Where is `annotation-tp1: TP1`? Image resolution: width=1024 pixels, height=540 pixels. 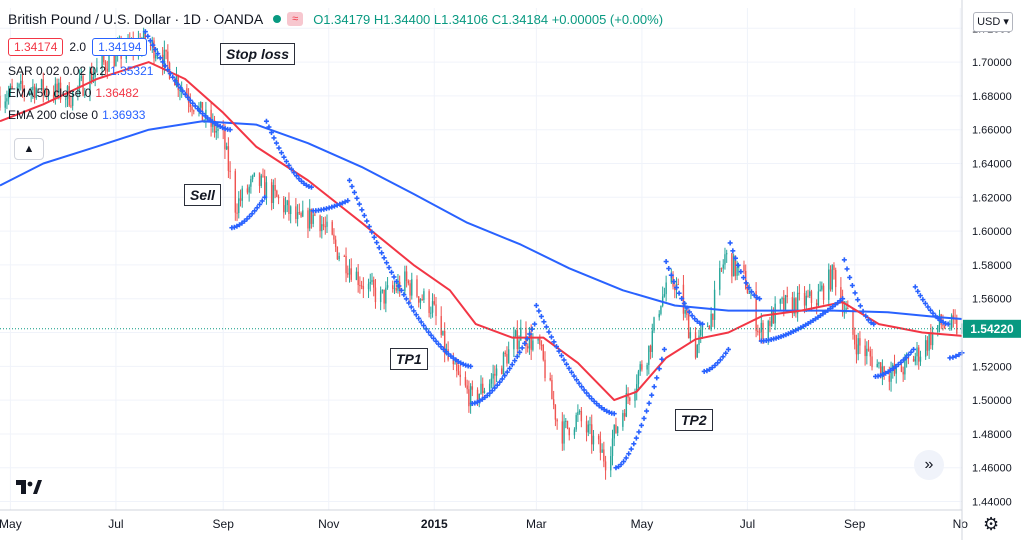
annotation-tp1: TP1 is located at coordinates (409, 359).